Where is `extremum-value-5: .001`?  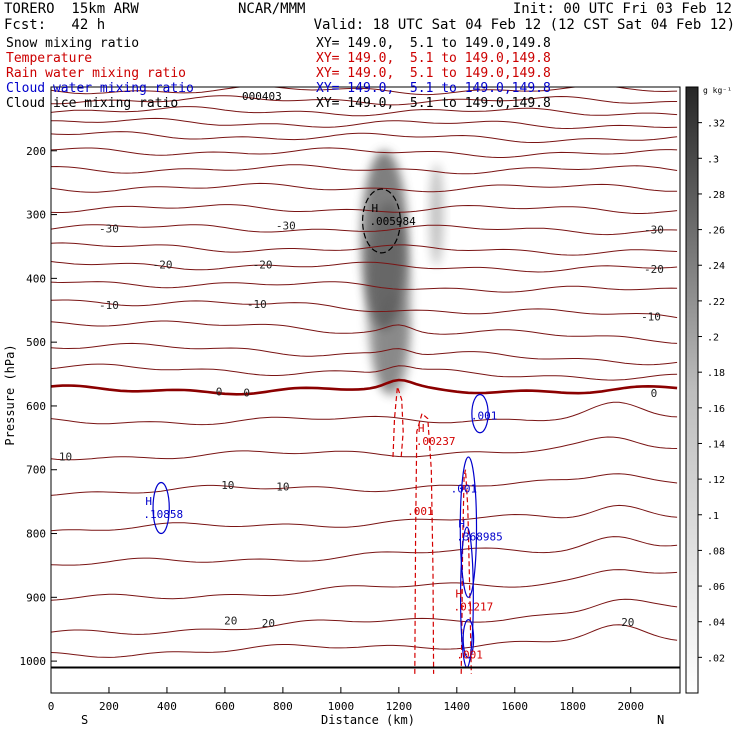
extremum-value-5: .001 is located at coordinates (484, 415).